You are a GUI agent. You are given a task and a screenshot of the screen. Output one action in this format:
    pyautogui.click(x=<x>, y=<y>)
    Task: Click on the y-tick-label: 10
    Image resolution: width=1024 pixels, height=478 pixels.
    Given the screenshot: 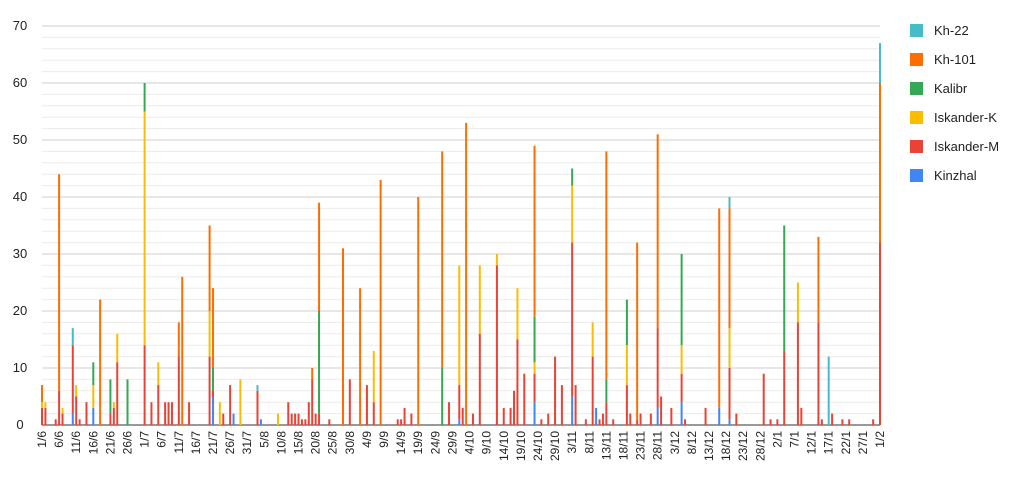 What is the action you would take?
    pyautogui.click(x=20, y=367)
    